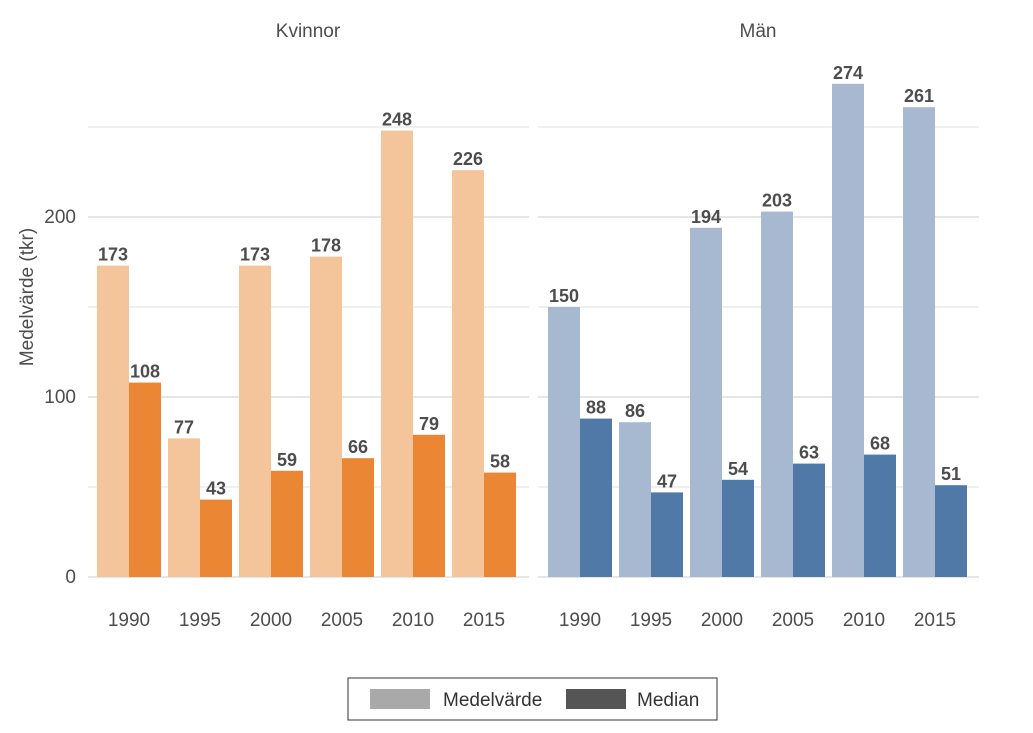  What do you see at coordinates (706, 402) in the screenshot?
I see `bar-man-medelvarde-2000` at bounding box center [706, 402].